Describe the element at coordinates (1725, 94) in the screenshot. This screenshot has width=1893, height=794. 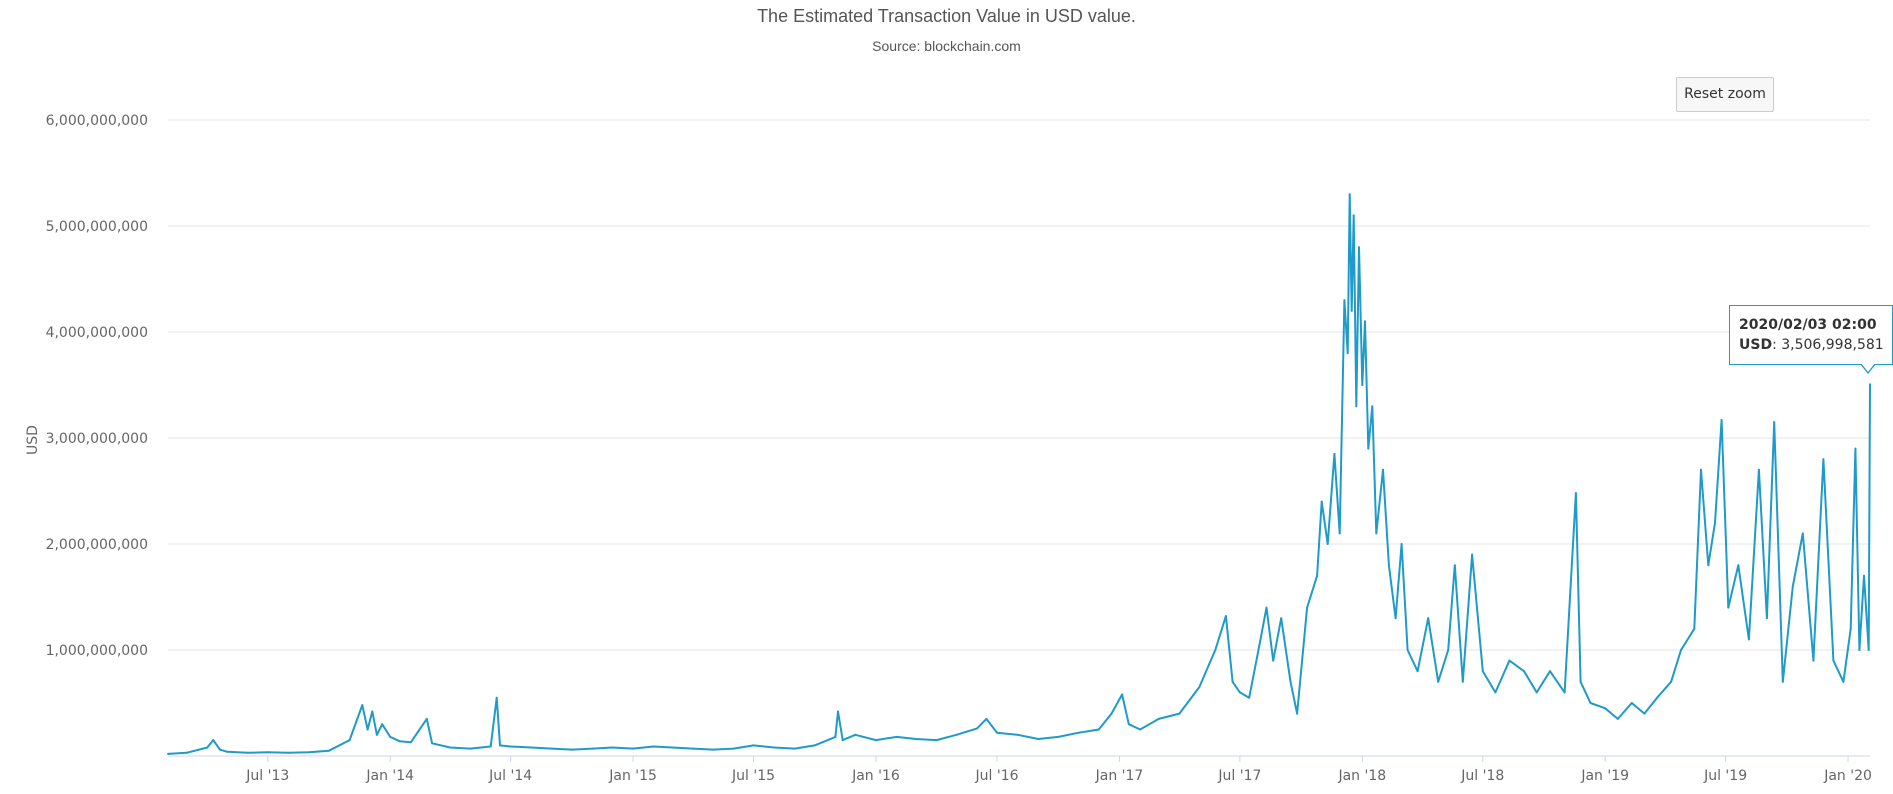
I see `reset-zoom-button: Reset zoom` at that location.